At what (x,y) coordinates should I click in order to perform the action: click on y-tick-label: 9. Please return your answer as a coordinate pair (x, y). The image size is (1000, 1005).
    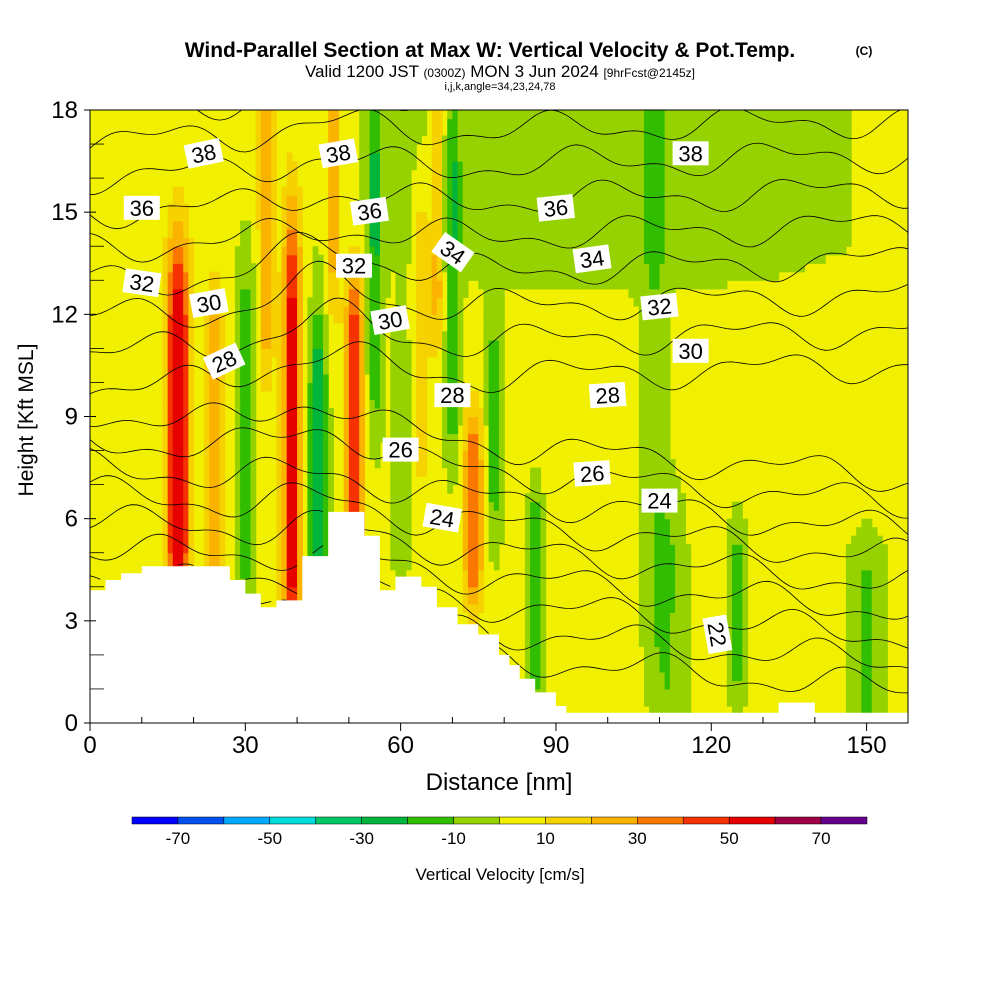
    Looking at the image, I should click on (71, 417).